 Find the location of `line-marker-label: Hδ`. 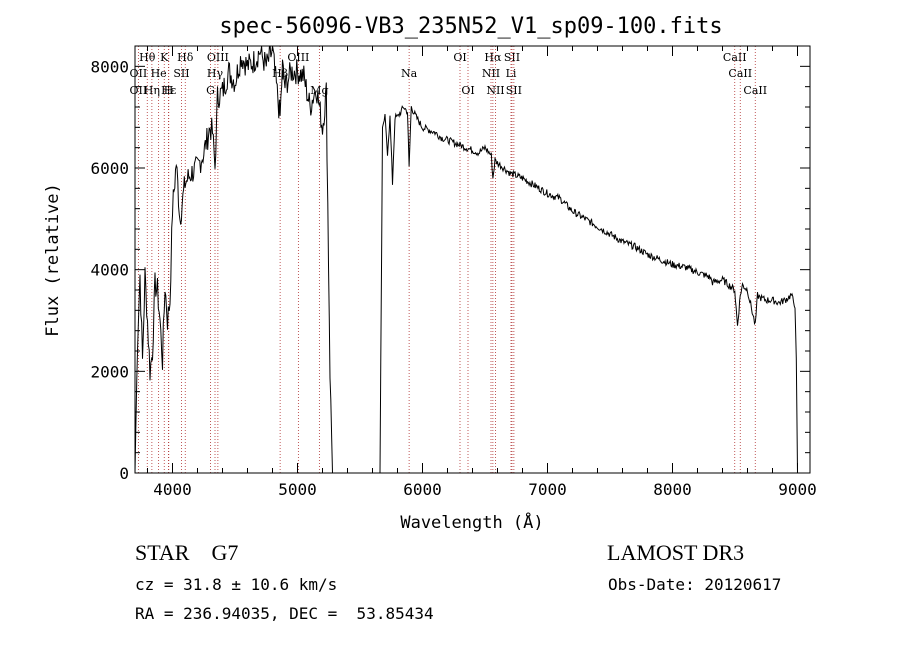

line-marker-label: Hδ is located at coordinates (185, 57).